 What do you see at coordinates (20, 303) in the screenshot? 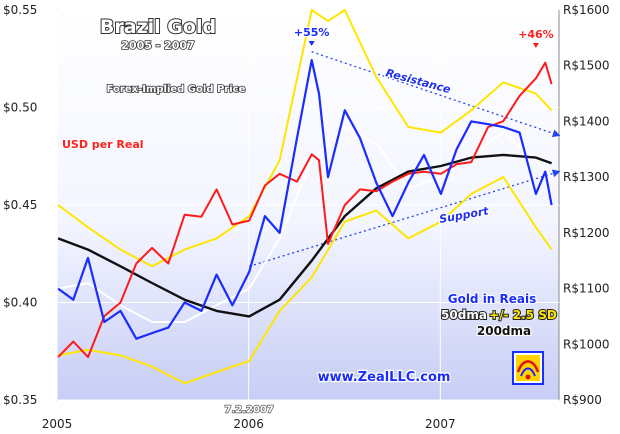
I see `left-tick-label: $0.40` at bounding box center [20, 303].